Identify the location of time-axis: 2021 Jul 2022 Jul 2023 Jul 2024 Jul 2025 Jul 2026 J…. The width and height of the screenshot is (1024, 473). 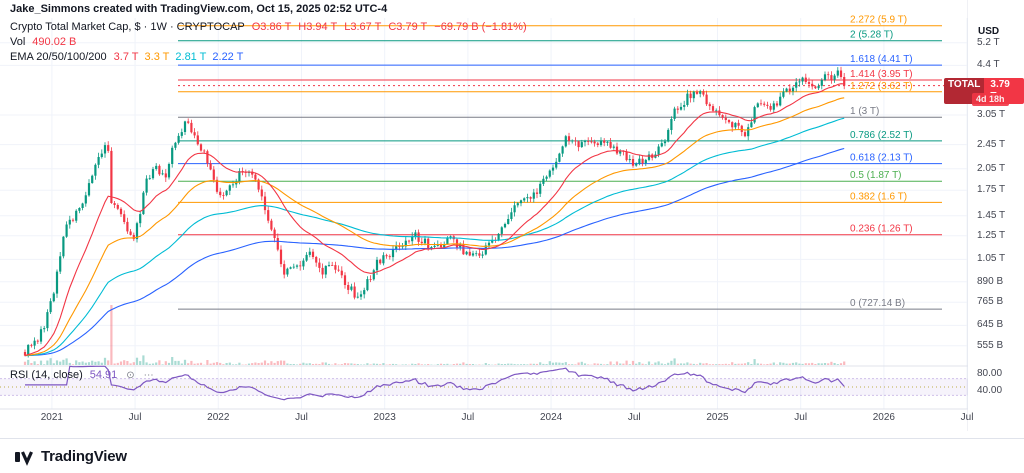
(487, 420).